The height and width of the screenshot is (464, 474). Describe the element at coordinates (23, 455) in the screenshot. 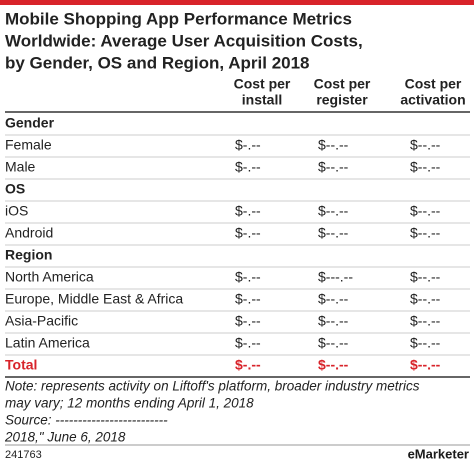

I see `chart-id: 241763` at that location.